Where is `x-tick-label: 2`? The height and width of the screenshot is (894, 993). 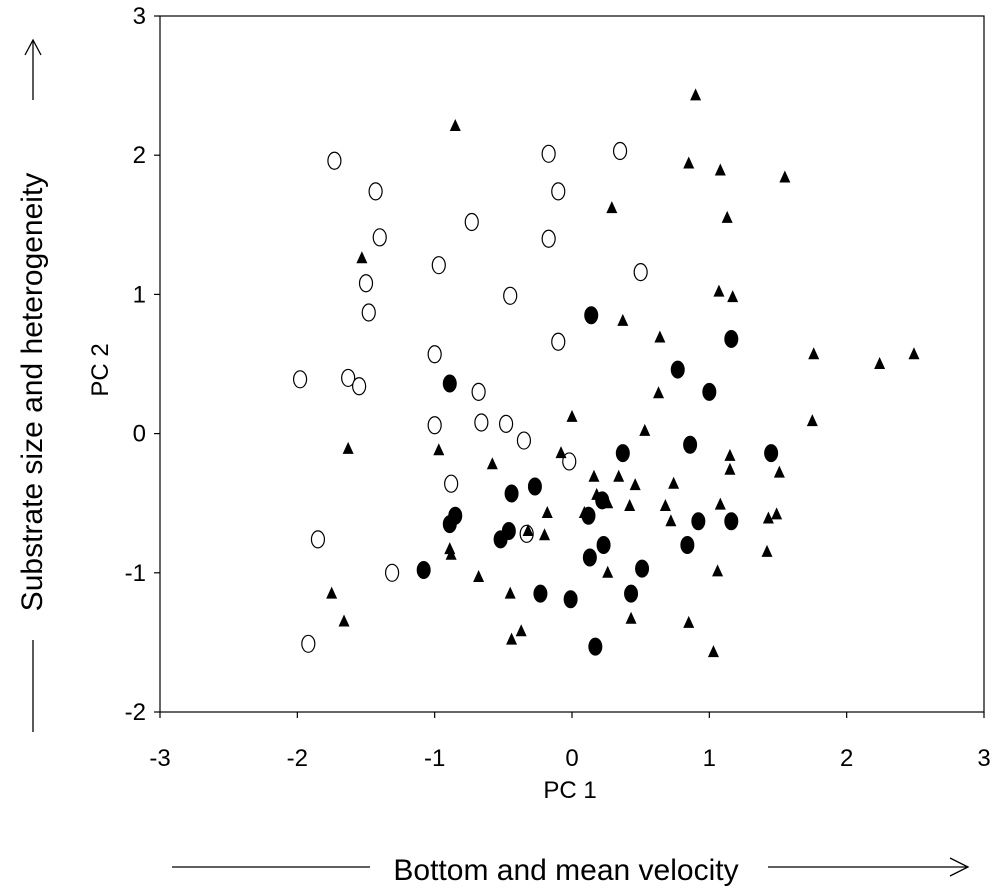
x-tick-label: 2 is located at coordinates (846, 758).